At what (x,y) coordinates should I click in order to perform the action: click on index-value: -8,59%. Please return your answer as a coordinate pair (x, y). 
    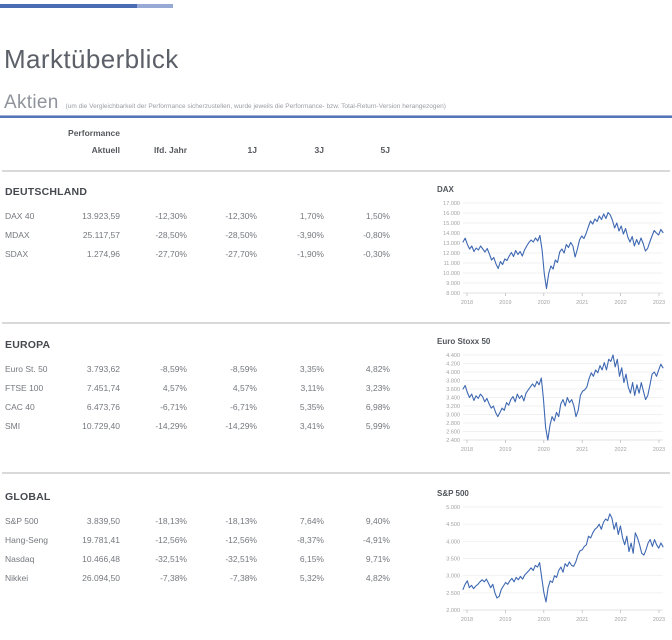
    Looking at the image, I should click on (173, 369).